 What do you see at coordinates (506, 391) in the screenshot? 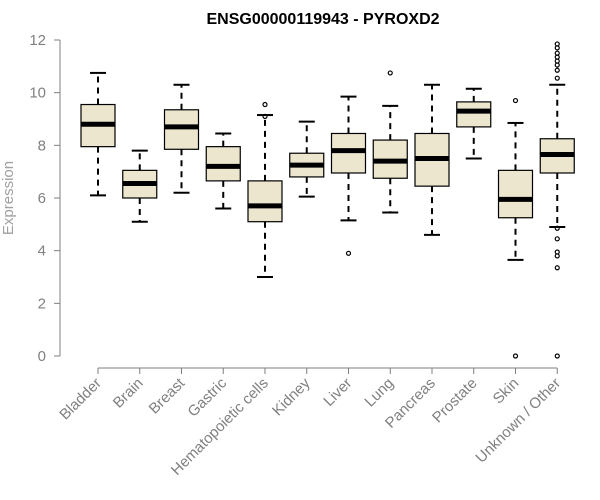
I see `x-tick-label: Skin` at bounding box center [506, 391].